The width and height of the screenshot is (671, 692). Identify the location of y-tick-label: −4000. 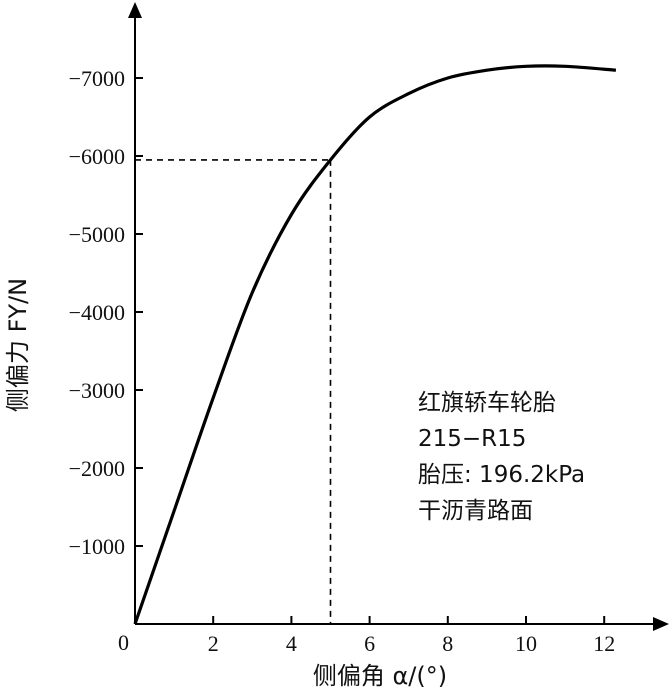
(97, 312).